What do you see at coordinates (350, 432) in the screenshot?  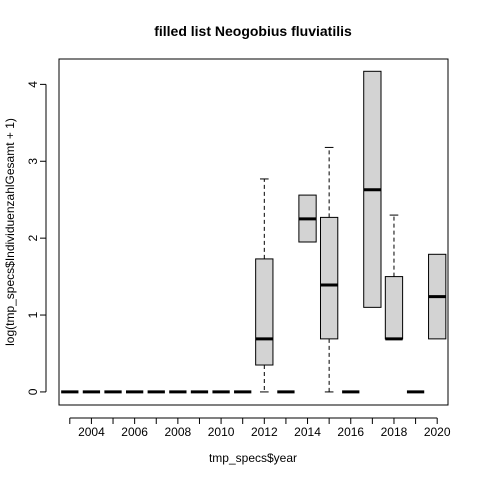 I see `x-tick-label: 2016` at bounding box center [350, 432].